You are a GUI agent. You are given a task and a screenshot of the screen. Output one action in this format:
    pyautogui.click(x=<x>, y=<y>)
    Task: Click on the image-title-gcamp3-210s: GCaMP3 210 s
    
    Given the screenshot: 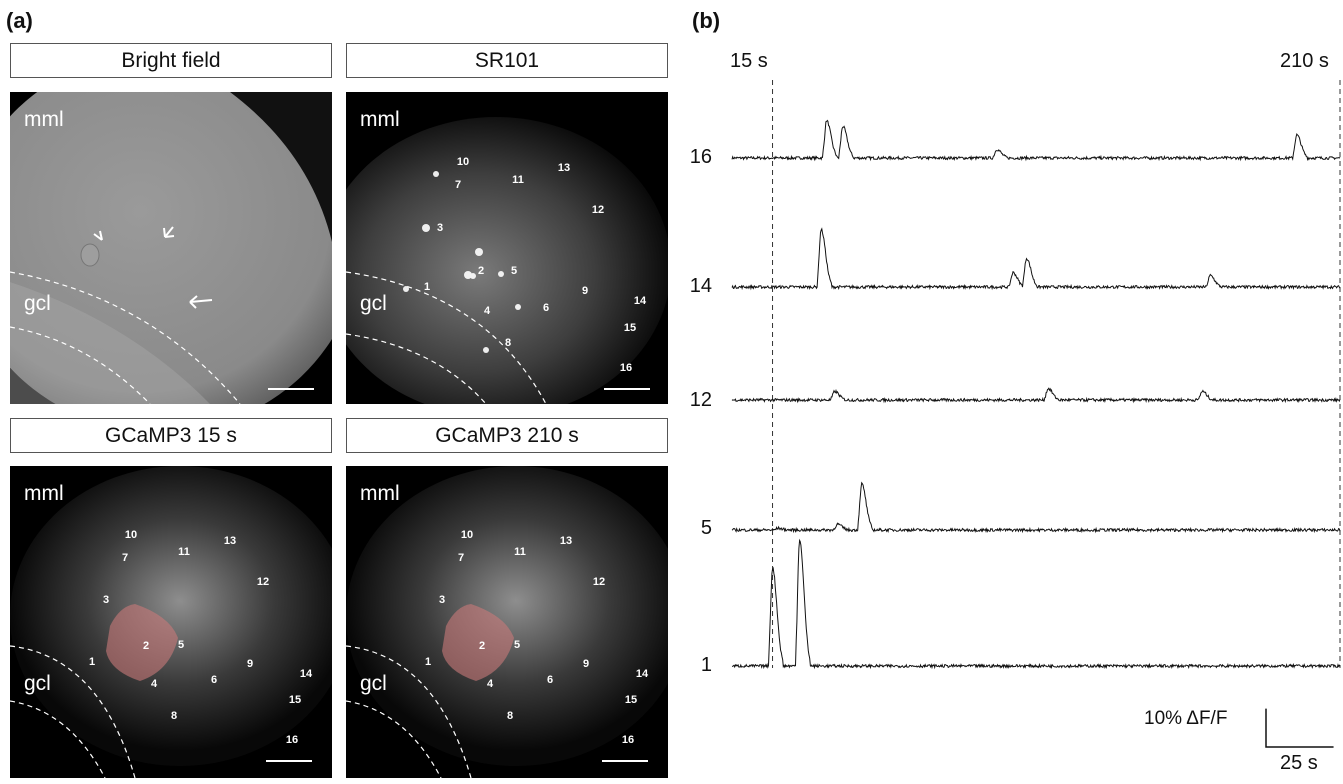 What is the action you would take?
    pyautogui.click(x=507, y=435)
    